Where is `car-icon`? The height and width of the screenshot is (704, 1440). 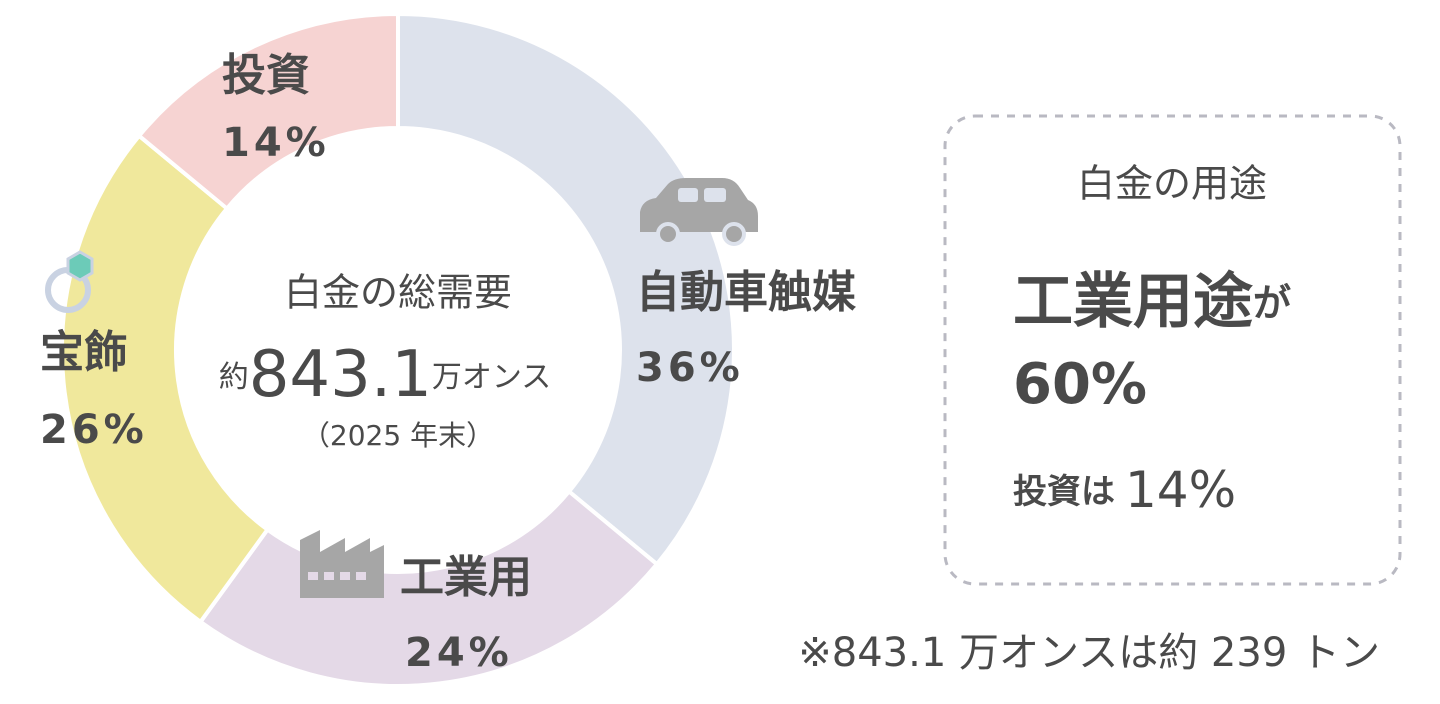
car-icon is located at coordinates (699, 212).